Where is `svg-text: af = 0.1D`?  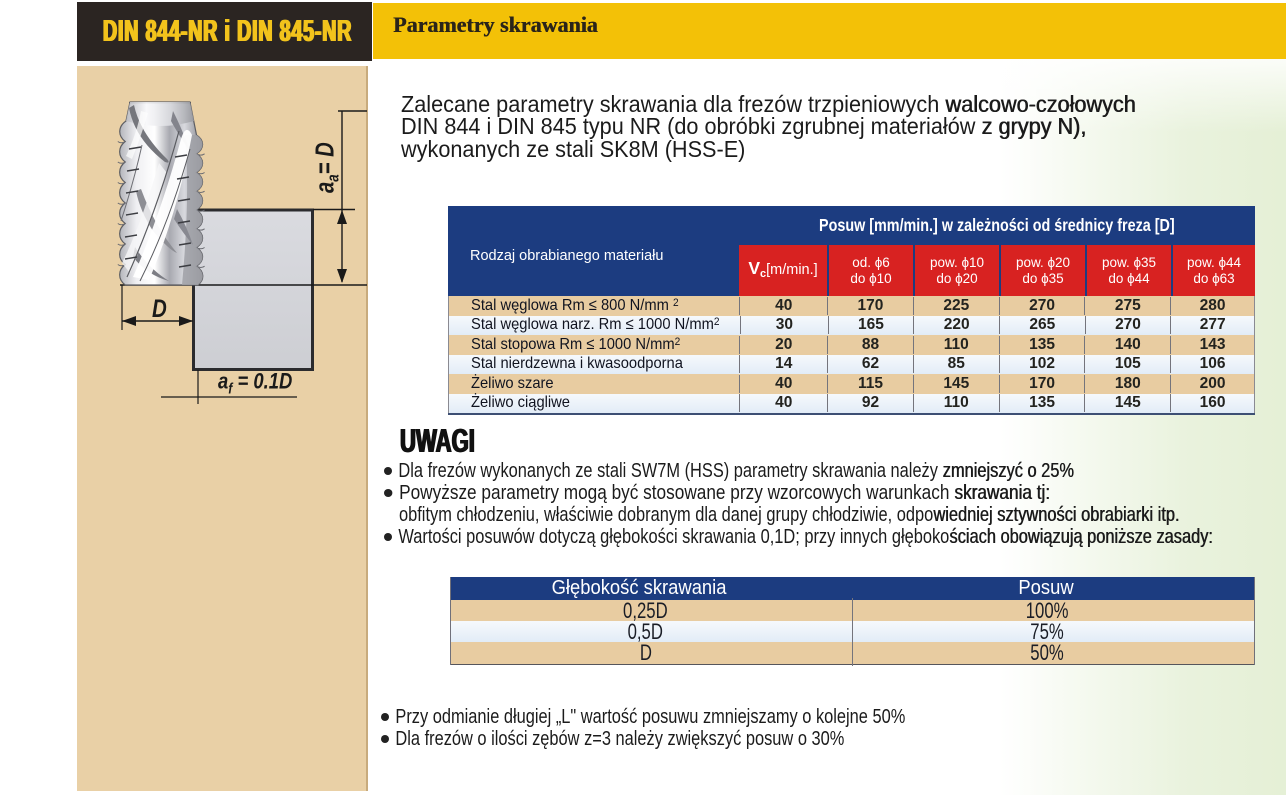 svg-text: af = 0.1D is located at coordinates (255, 383).